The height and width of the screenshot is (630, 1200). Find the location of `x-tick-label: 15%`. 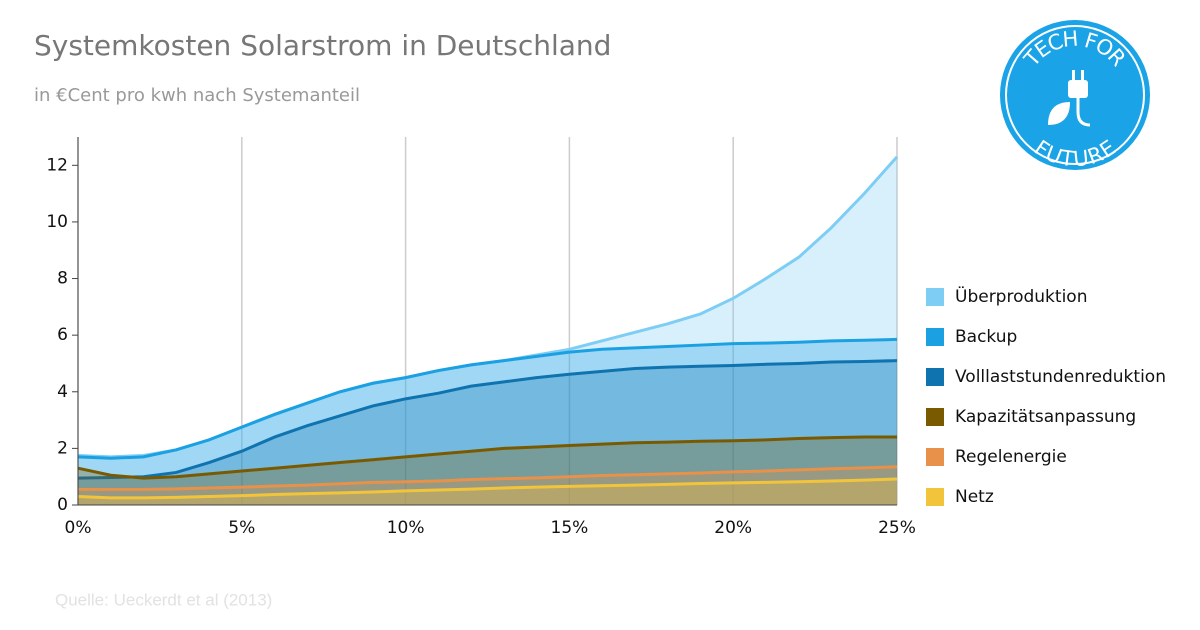

x-tick-label: 15% is located at coordinates (570, 528).